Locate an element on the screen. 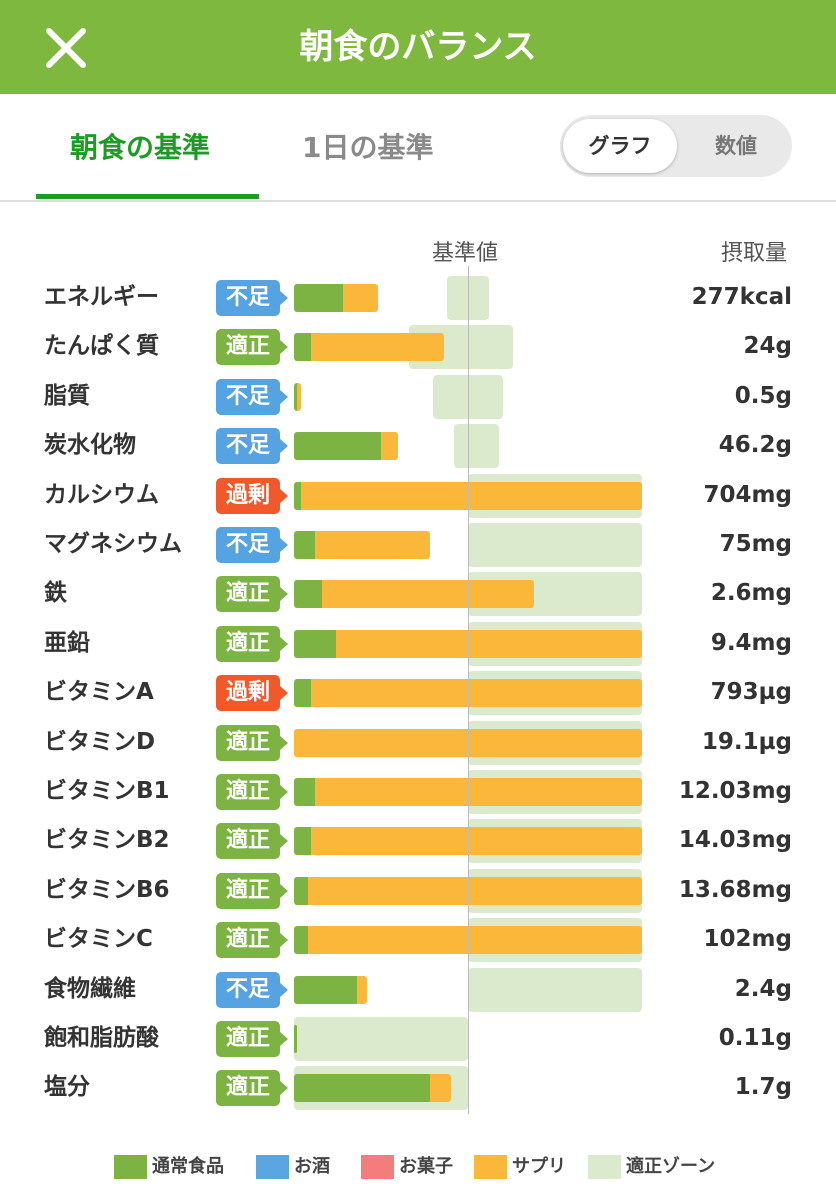  nutrient-row: ビタミンB2 適正 14.03mg is located at coordinates (418, 841).